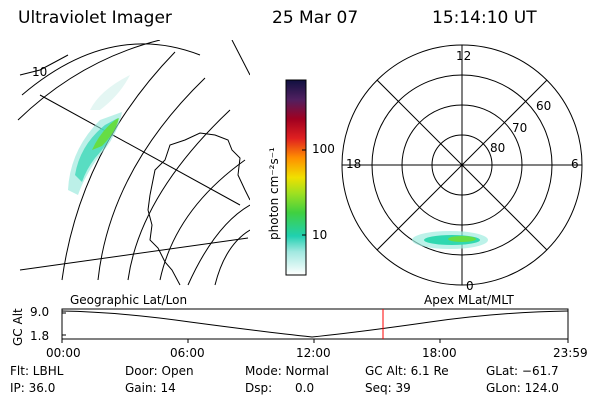  What do you see at coordinates (315, 324) in the screenshot?
I see `altitude-curve` at bounding box center [315, 324].